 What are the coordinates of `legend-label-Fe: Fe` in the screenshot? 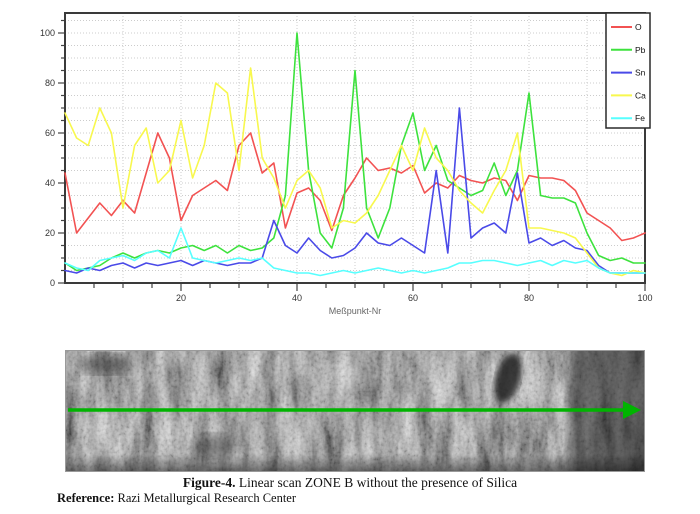 It's located at (640, 118).